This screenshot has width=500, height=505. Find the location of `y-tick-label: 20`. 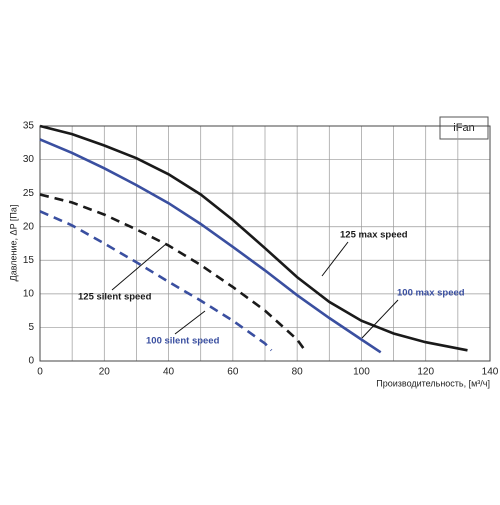

y-tick-label: 20 is located at coordinates (29, 226).